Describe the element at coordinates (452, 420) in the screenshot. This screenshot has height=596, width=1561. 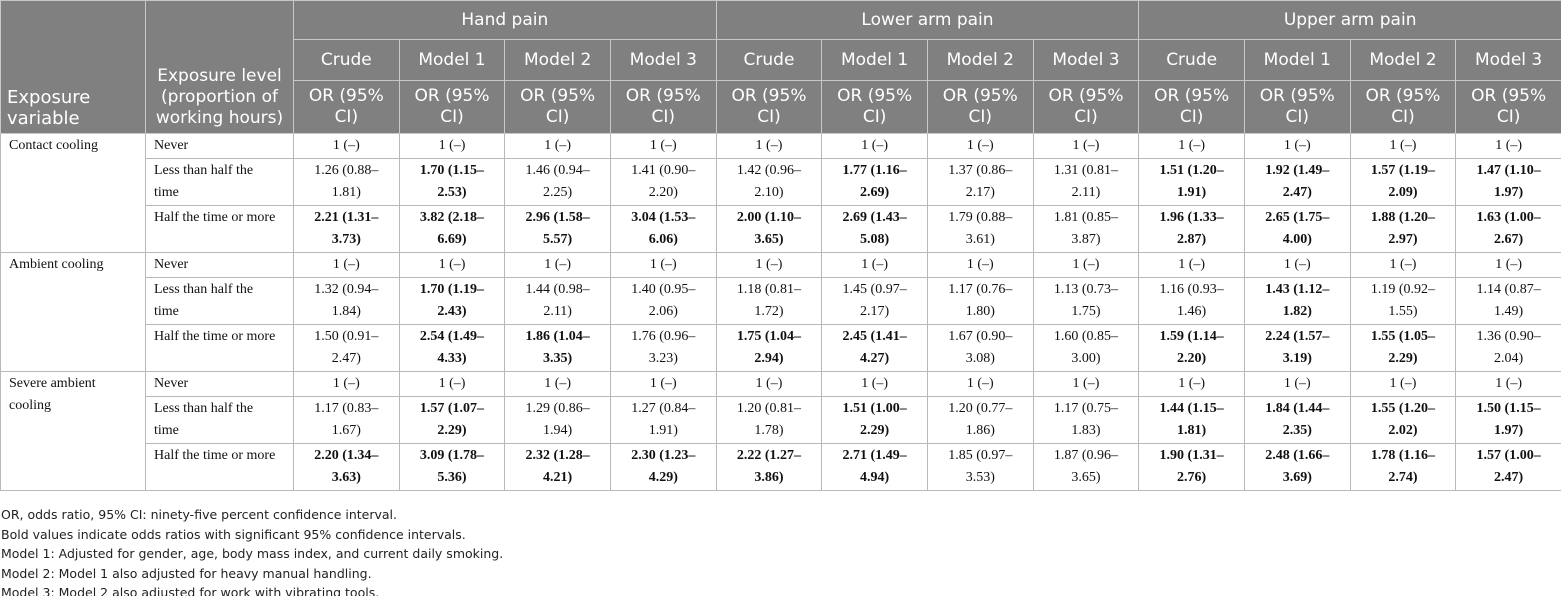
I see `or-cell: 1.57 (1.07–2.29)` at that location.